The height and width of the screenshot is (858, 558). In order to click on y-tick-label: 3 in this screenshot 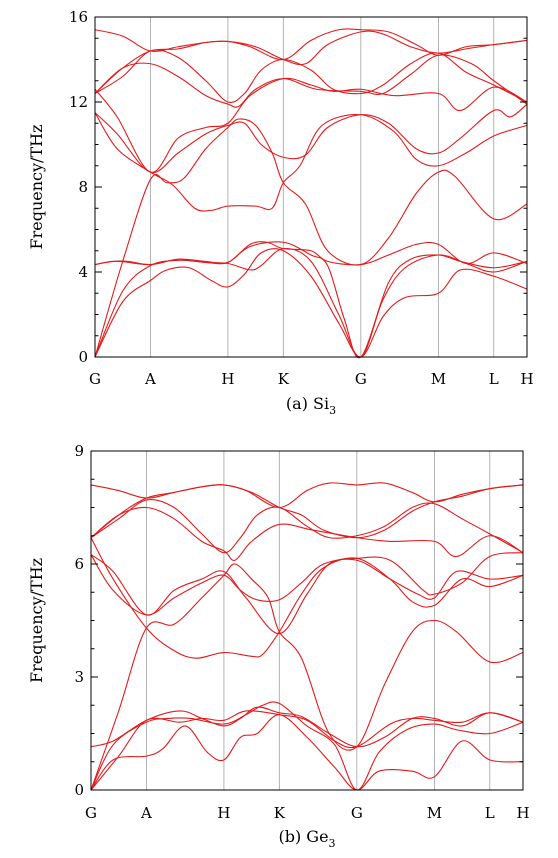, I will do `click(79, 677)`.